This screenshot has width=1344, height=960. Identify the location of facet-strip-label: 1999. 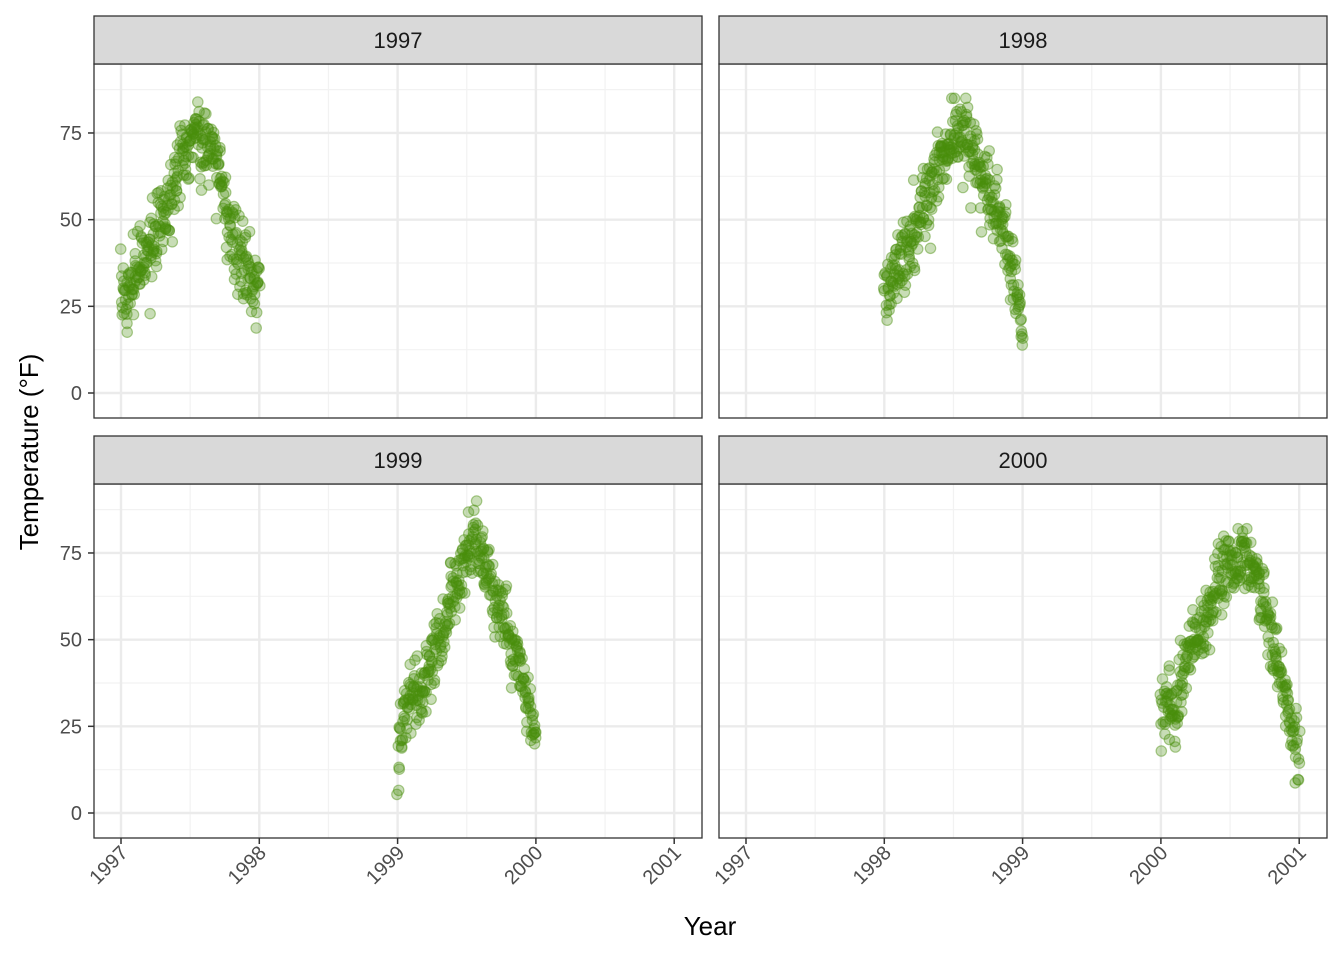
(398, 460).